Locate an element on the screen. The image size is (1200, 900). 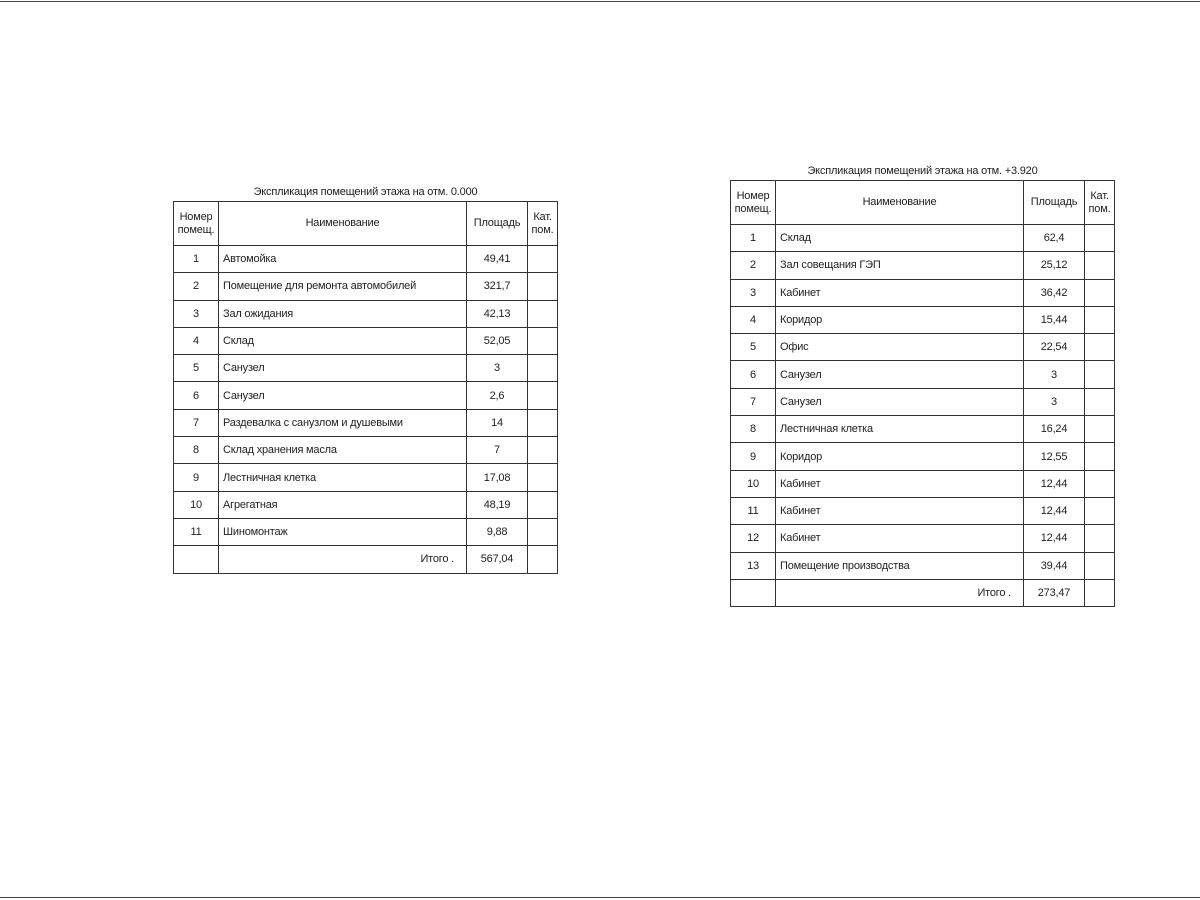
table-row: 9 Коридор 12,55 is located at coordinates (922, 456).